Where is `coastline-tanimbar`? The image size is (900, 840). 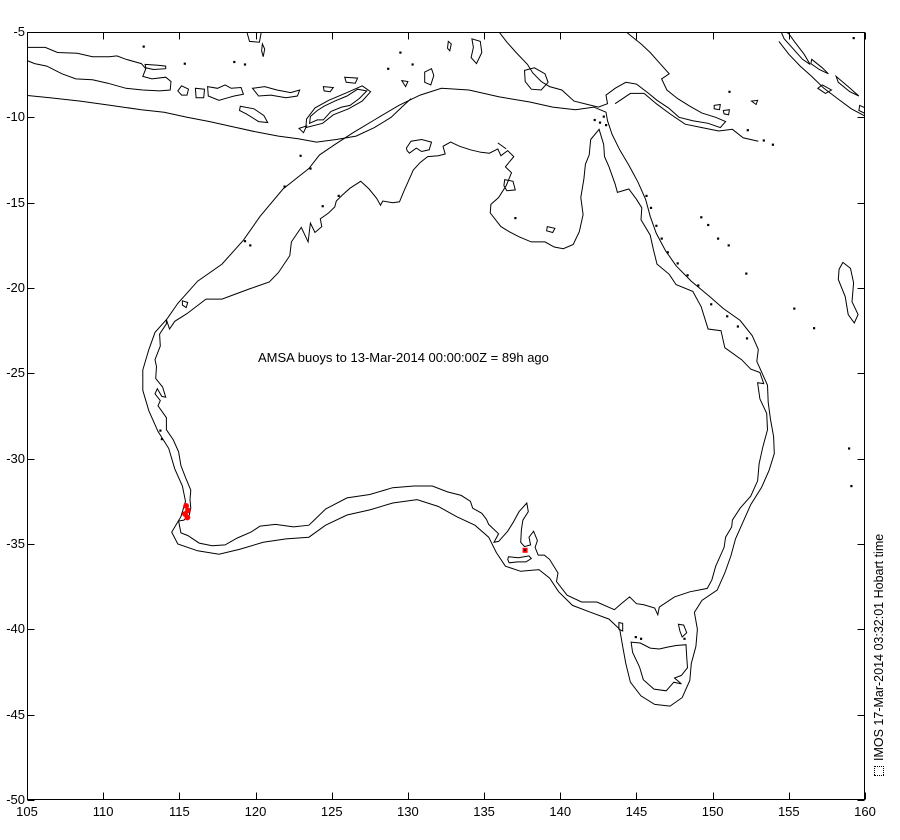 coastline-tanimbar is located at coordinates (429, 76).